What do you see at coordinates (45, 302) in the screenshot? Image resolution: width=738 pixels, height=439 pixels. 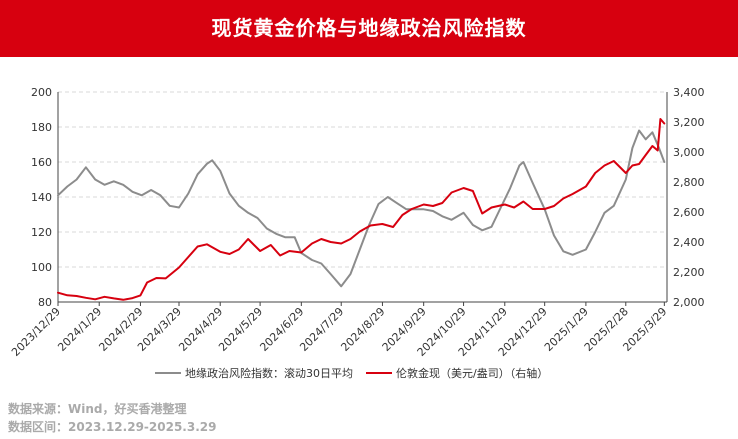 I see `y-left-tick-label: 80` at bounding box center [45, 302].